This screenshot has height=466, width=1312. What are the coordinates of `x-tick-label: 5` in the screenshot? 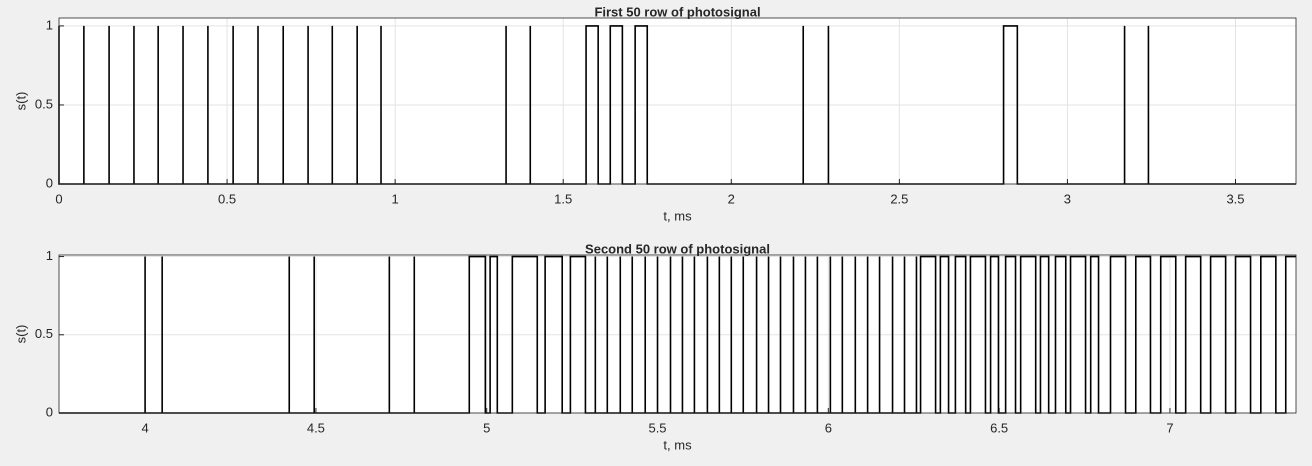 It's located at (486, 427).